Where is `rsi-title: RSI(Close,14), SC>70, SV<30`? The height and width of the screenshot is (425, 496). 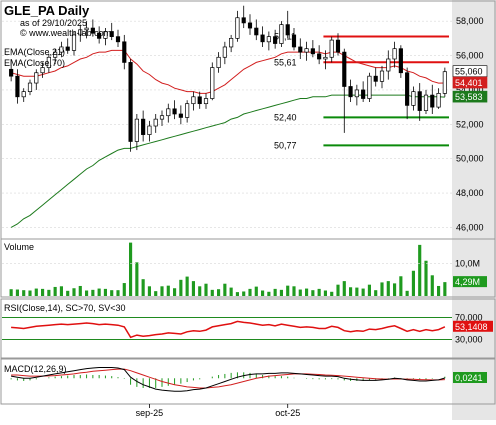
rsi-title: RSI(Close,14), SC>70, SV<30 is located at coordinates (65, 308).